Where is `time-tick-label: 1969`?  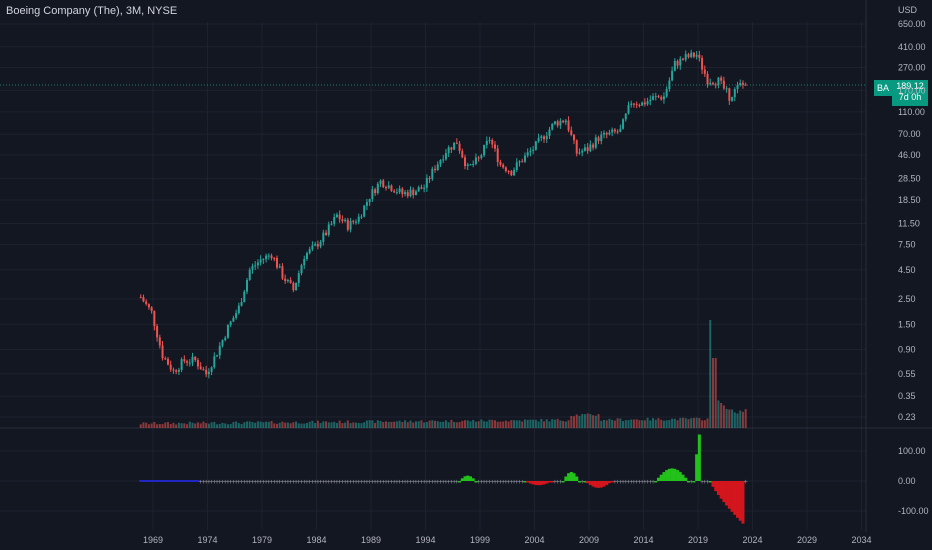 time-tick-label: 1969 is located at coordinates (153, 540).